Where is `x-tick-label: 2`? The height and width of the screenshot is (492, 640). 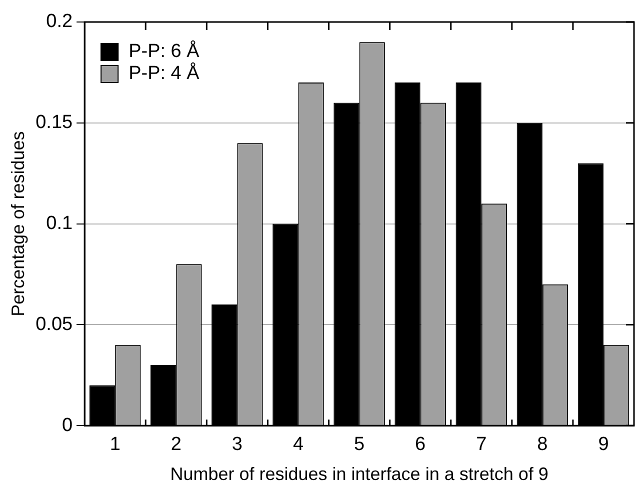 x-tick-label: 2 is located at coordinates (176, 445).